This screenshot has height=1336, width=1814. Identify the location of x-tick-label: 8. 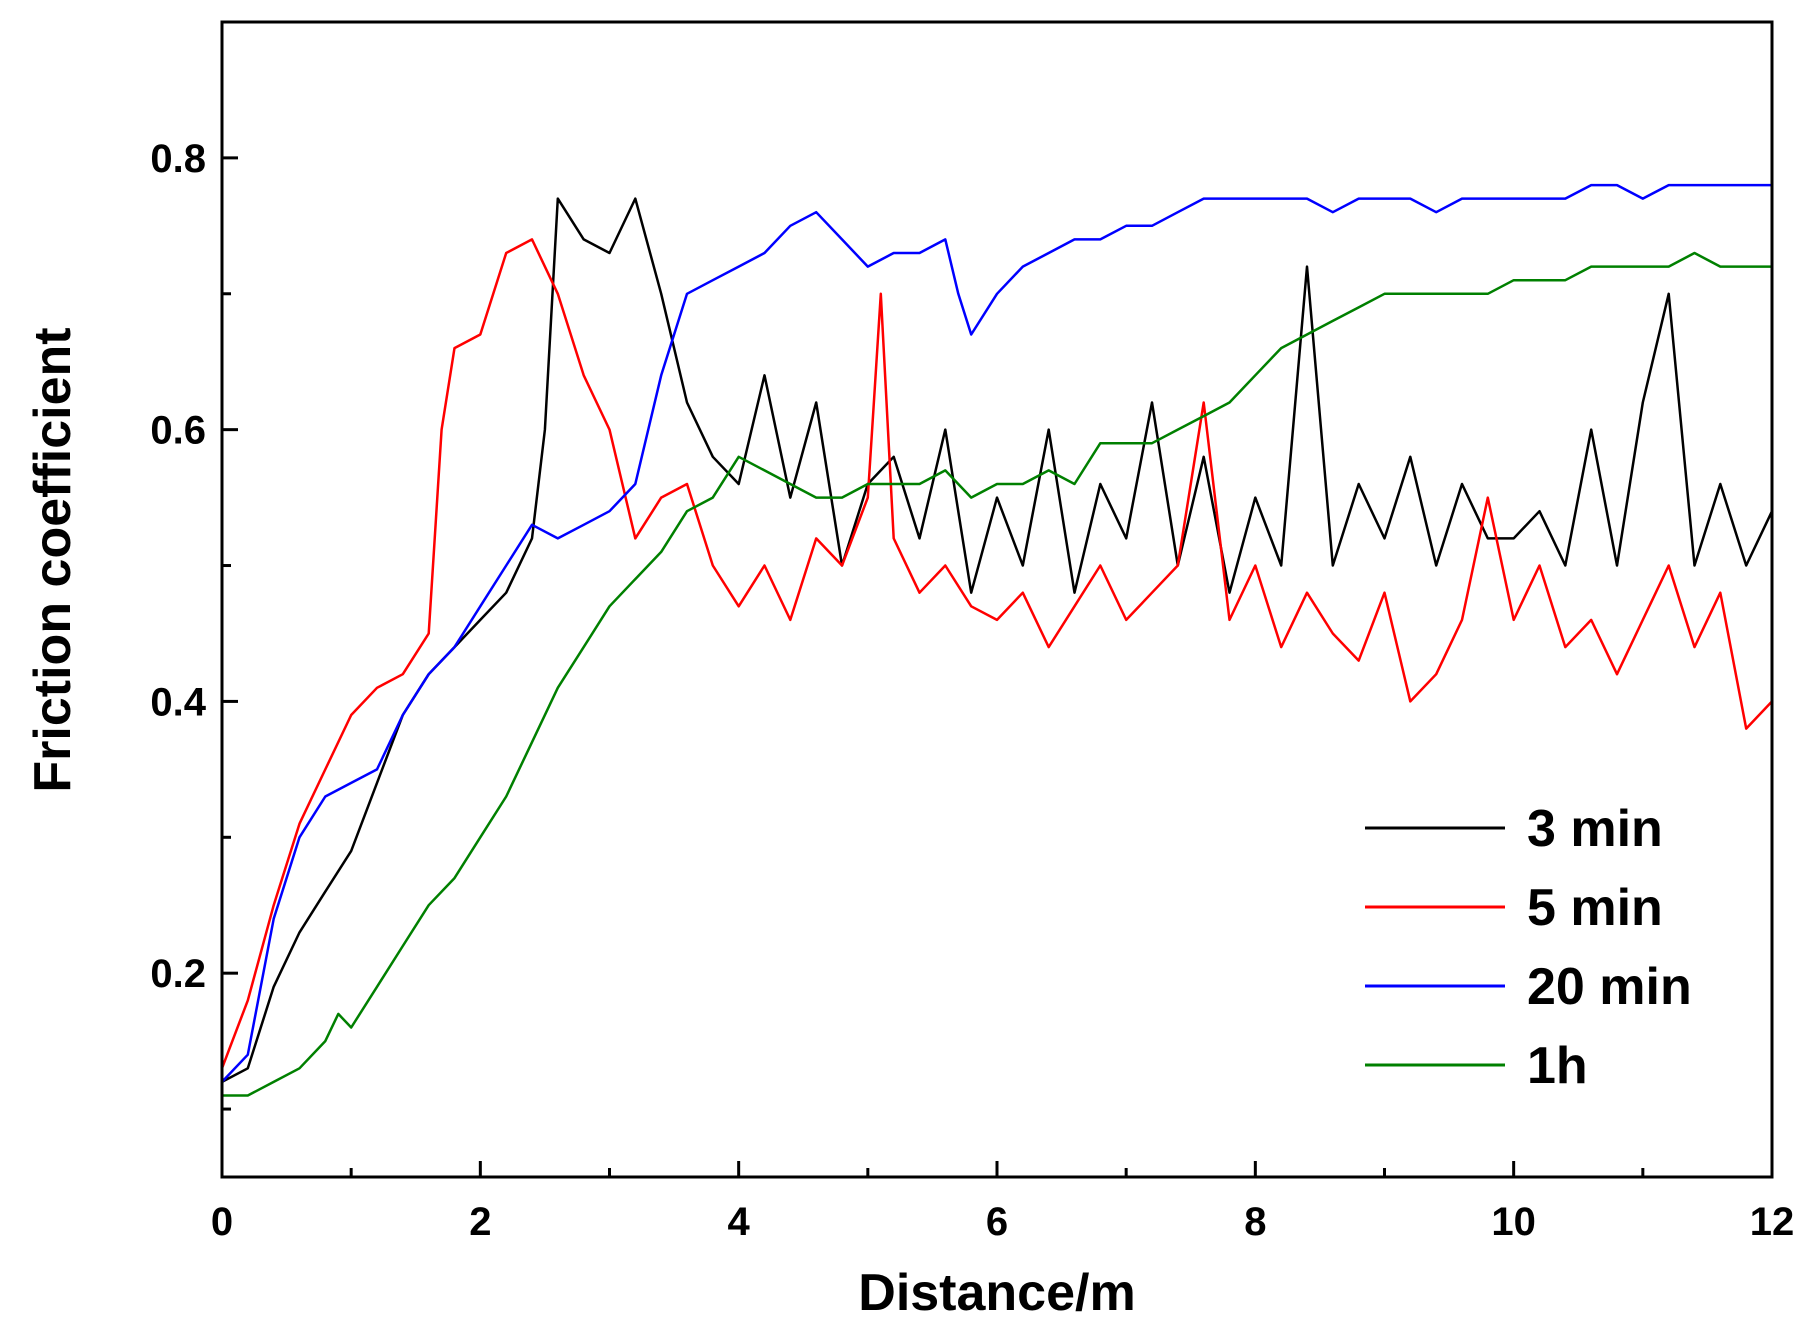
(1255, 1222).